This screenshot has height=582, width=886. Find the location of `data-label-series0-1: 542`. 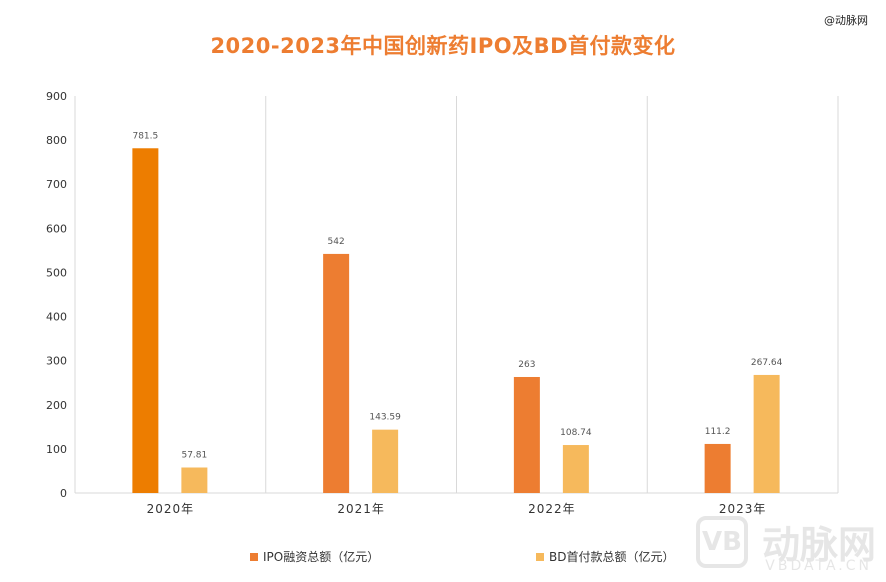

data-label-series0-1: 542 is located at coordinates (336, 242).